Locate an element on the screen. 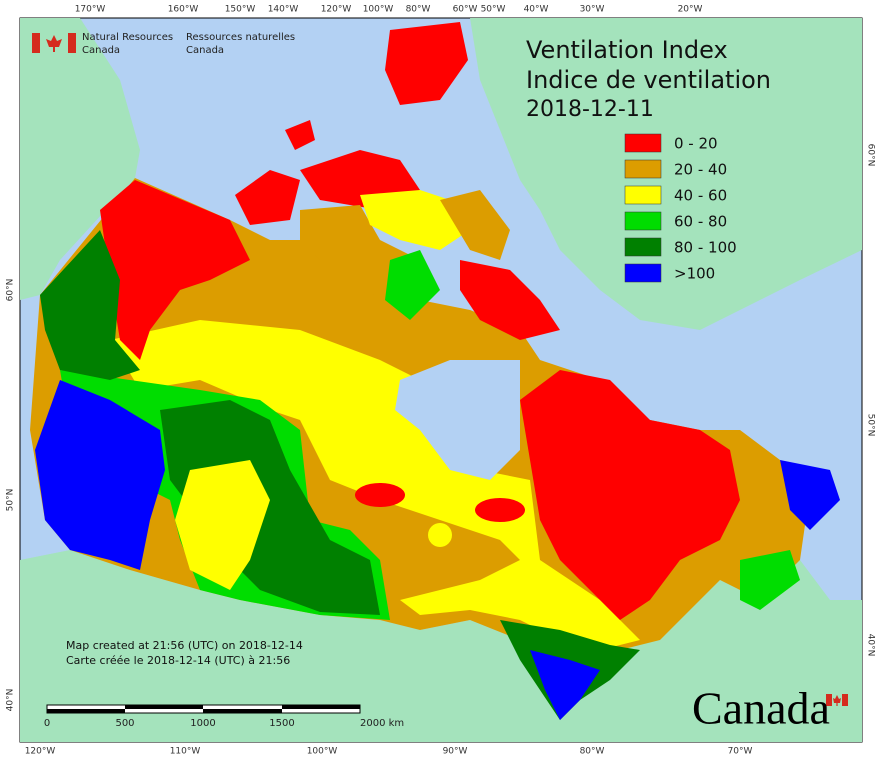 The width and height of the screenshot is (880, 760). scale-label: 500 is located at coordinates (124, 723).